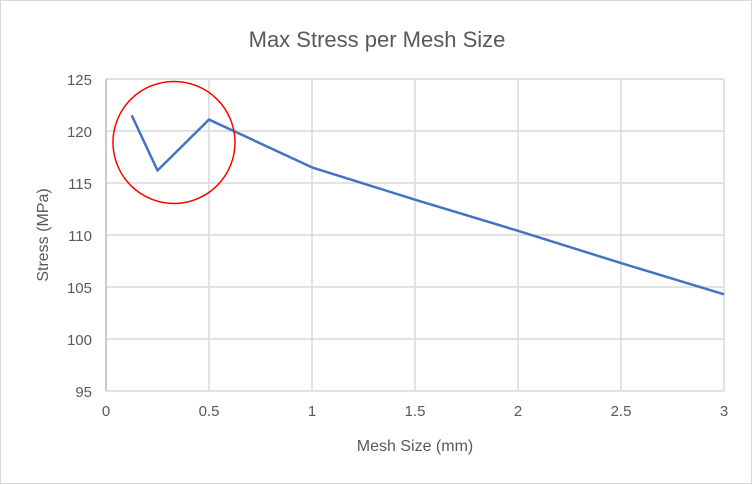 This screenshot has height=485, width=752. What do you see at coordinates (80, 236) in the screenshot?
I see `y-tick-label: 110` at bounding box center [80, 236].